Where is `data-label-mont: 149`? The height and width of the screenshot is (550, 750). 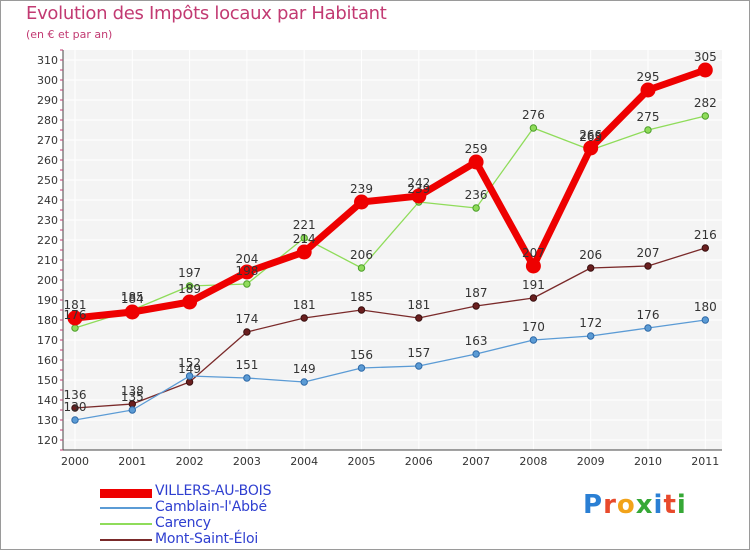 data-label-mont: 149 is located at coordinates (189, 369).